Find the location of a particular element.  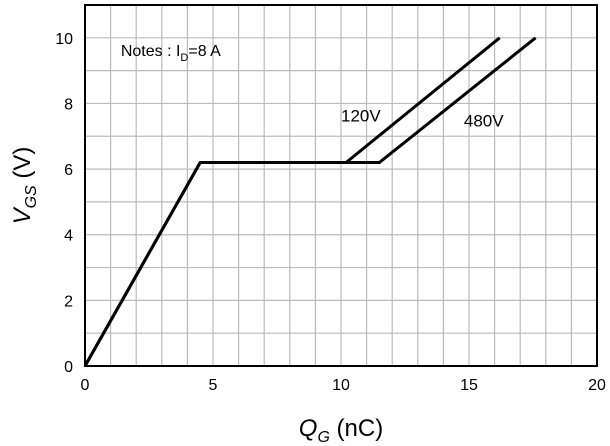

x-axis-label-sub: G is located at coordinates (323, 437).